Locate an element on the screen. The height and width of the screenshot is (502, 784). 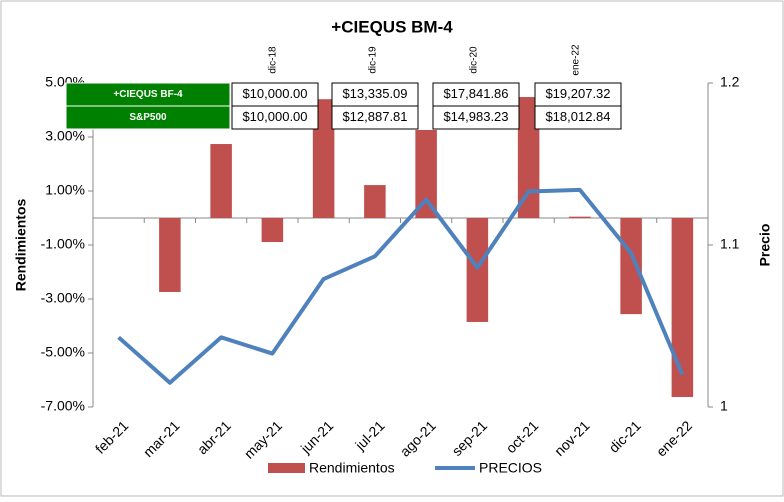
legend-swatch is located at coordinates (286, 468).